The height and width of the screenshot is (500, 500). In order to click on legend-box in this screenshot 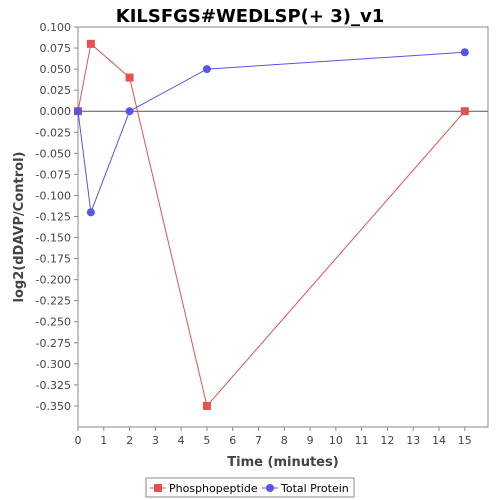, I will do `click(250, 487)`.